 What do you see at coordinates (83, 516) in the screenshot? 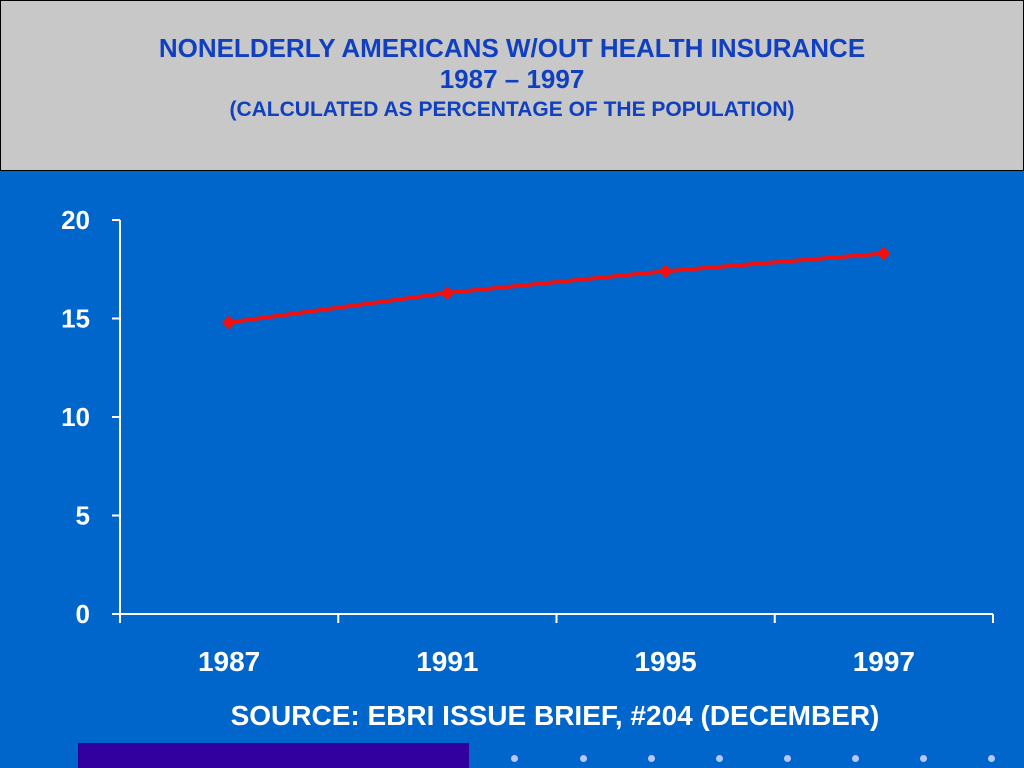
I see `y-tick-label: 5` at bounding box center [83, 516].